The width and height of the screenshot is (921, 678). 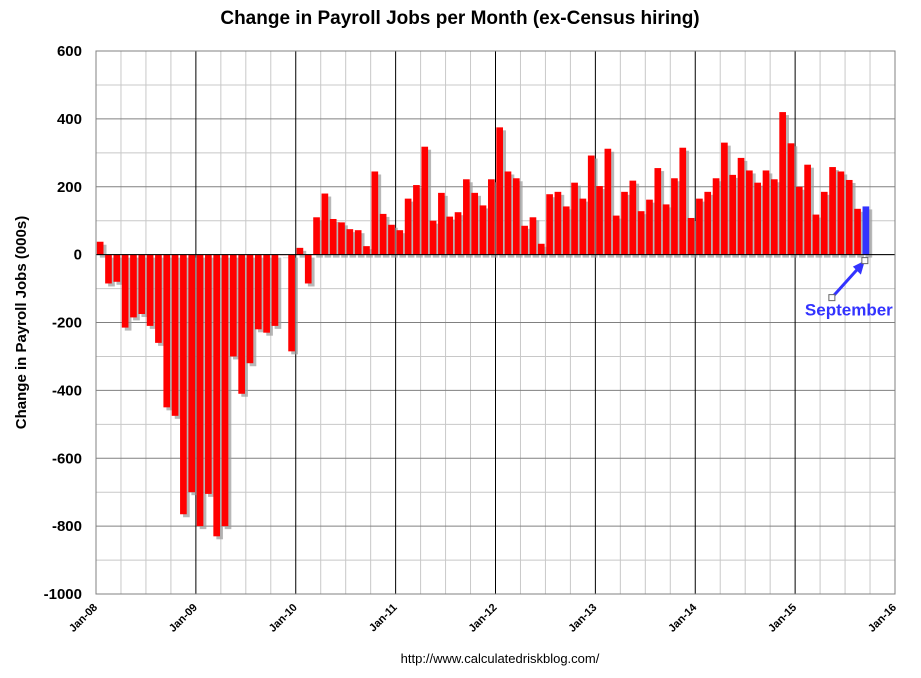 What do you see at coordinates (683, 618) in the screenshot?
I see `x-tick-label: Jan-14` at bounding box center [683, 618].